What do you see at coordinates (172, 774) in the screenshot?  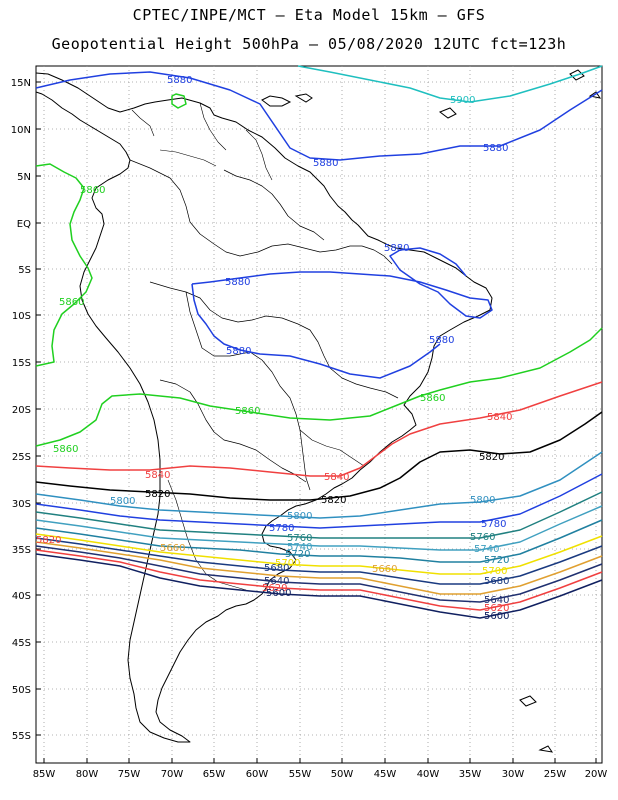 I see `lon-label: 70W` at bounding box center [172, 774].